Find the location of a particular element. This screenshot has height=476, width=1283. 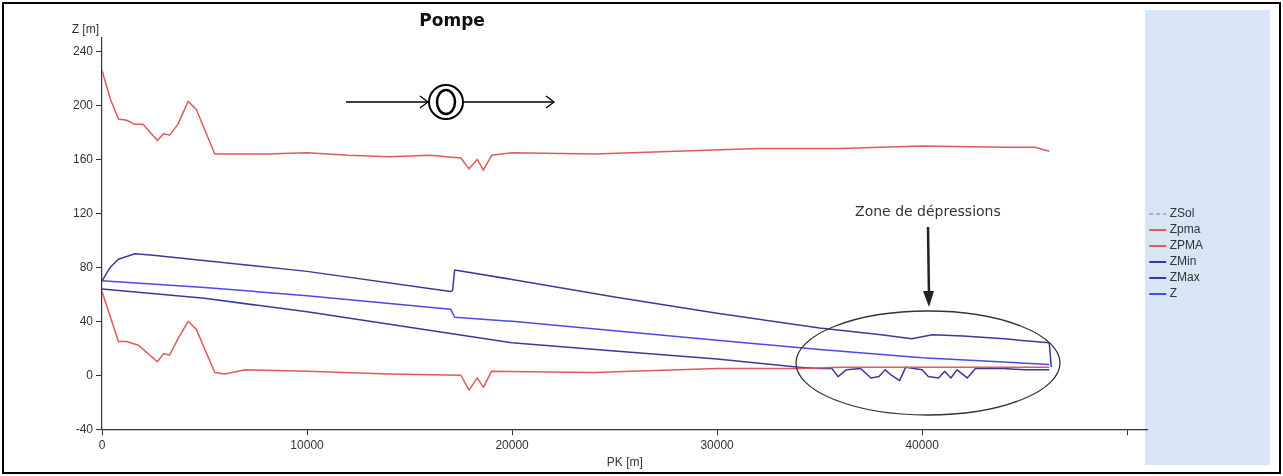

y-tick-label: 80 is located at coordinates (86, 266).